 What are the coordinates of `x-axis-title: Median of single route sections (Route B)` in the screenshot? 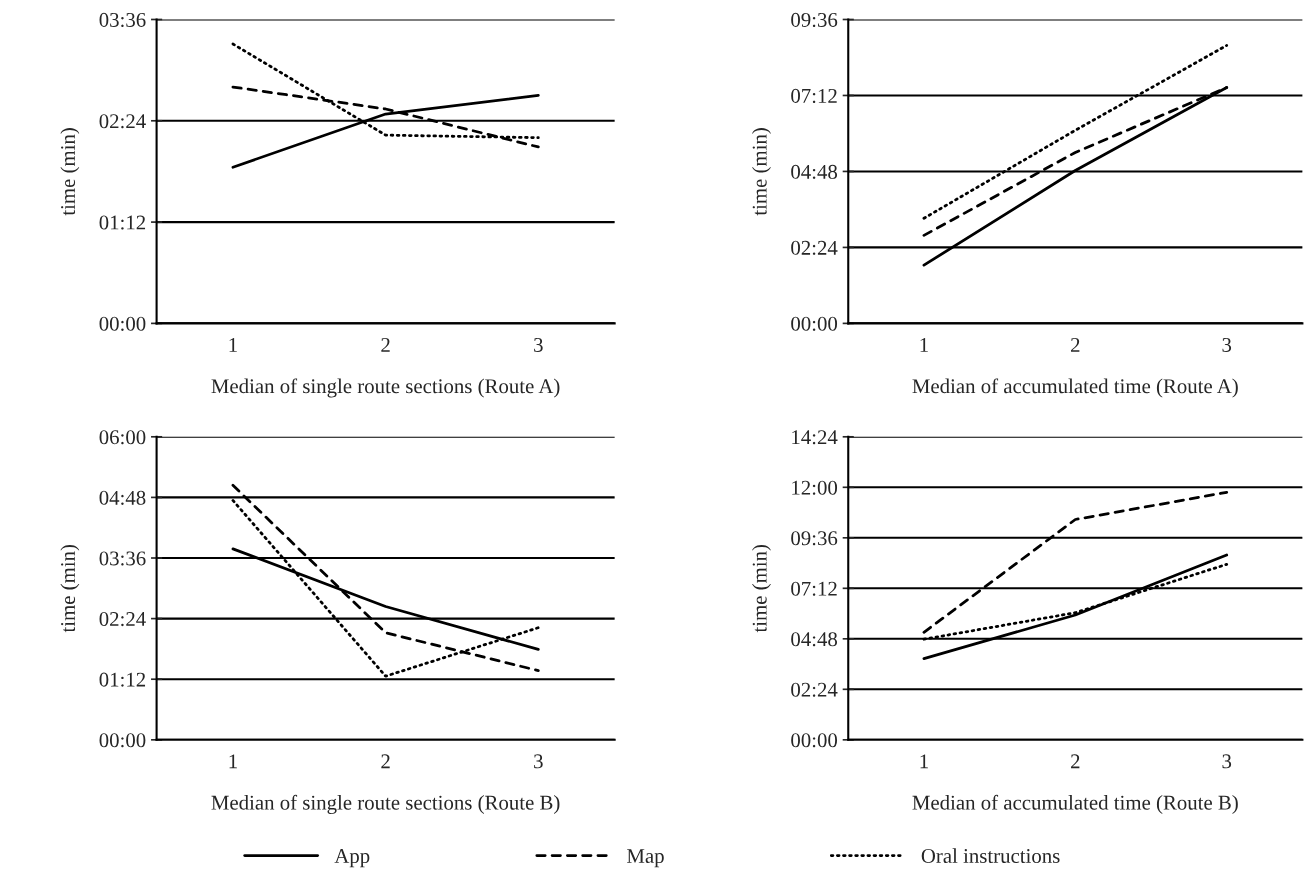 It's located at (385, 804).